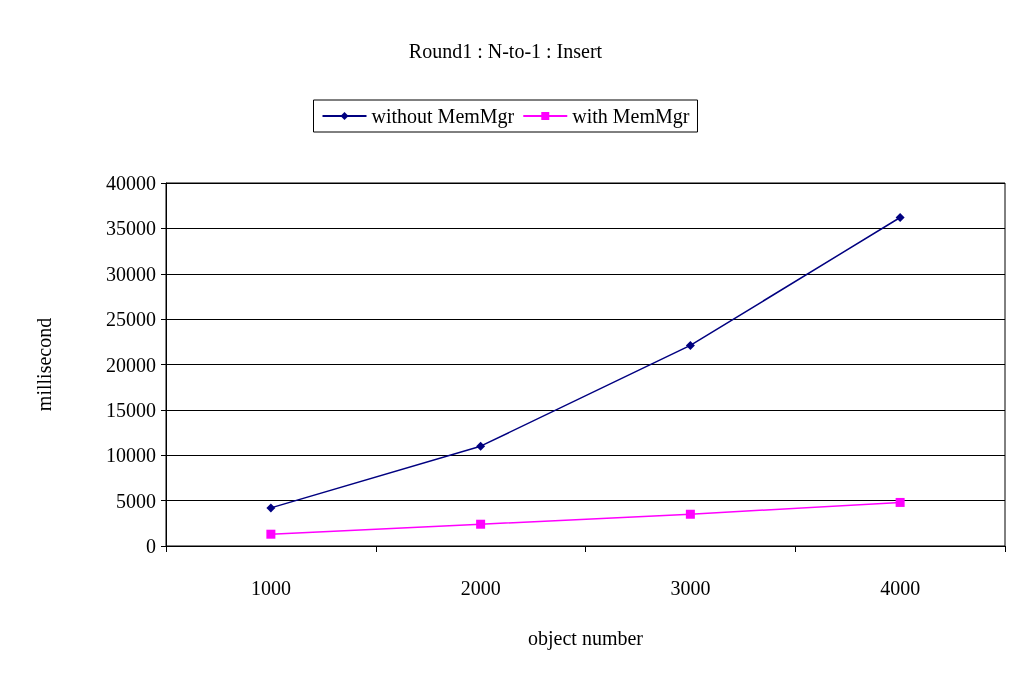 The image size is (1011, 674). What do you see at coordinates (136, 500) in the screenshot?
I see `y-tick-label: 5000` at bounding box center [136, 500].